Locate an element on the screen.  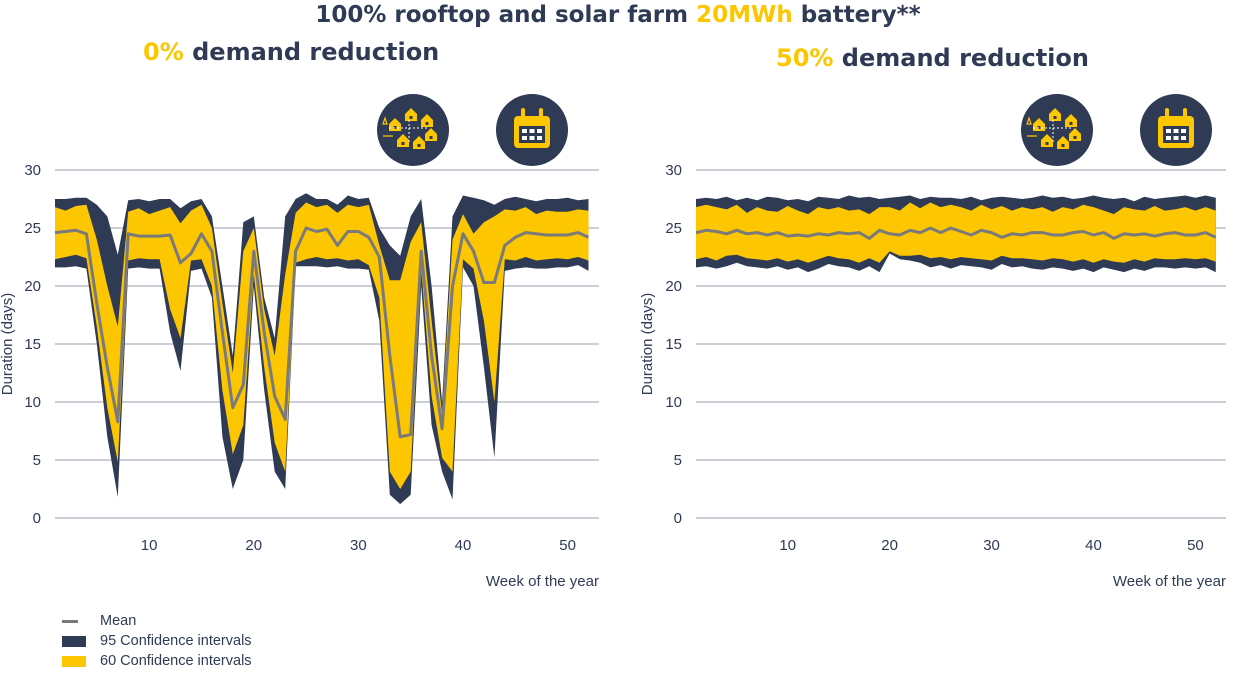
legend-item-ci60: 60 Confidence intervals is located at coordinates (157, 661).